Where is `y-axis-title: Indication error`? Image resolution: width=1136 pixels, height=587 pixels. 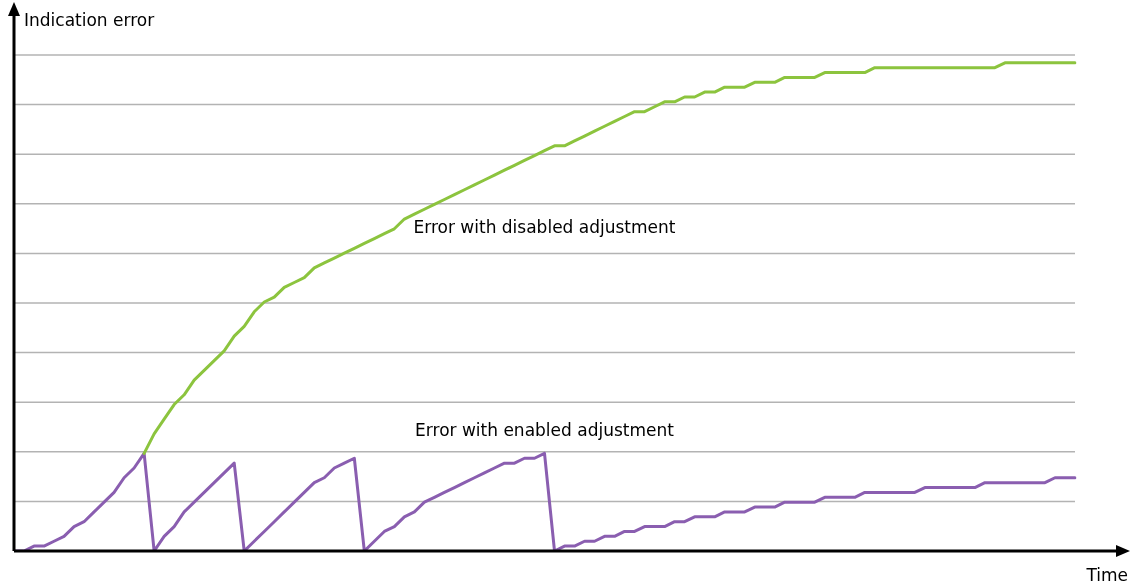 y-axis-title: Indication error is located at coordinates (89, 20).